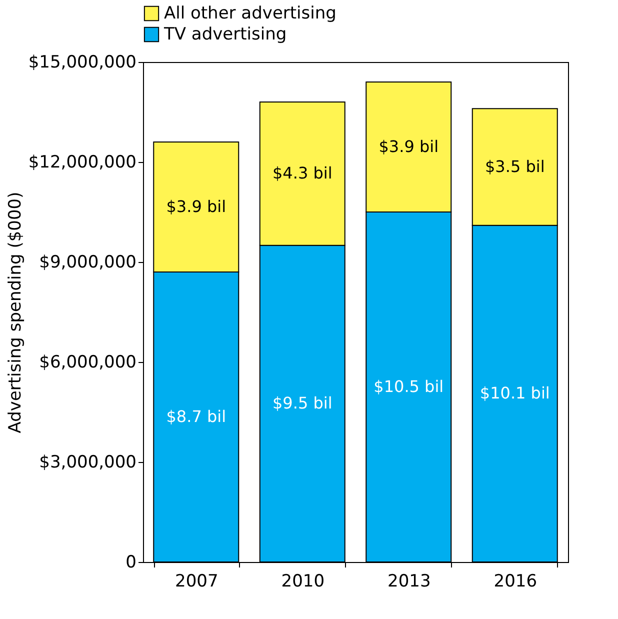  Describe the element at coordinates (514, 166) in the screenshot. I see `annotation: $3.5 bil` at that location.